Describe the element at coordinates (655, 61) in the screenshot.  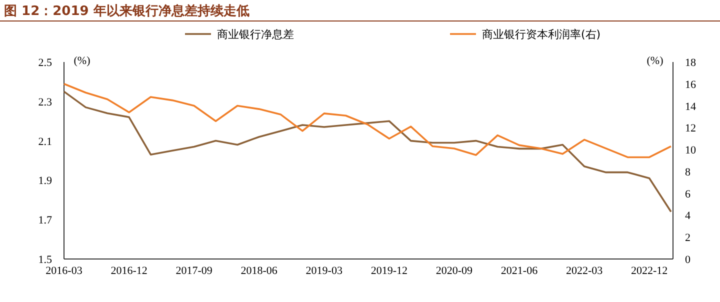
I see `y2-axis-title: (%)` at that location.